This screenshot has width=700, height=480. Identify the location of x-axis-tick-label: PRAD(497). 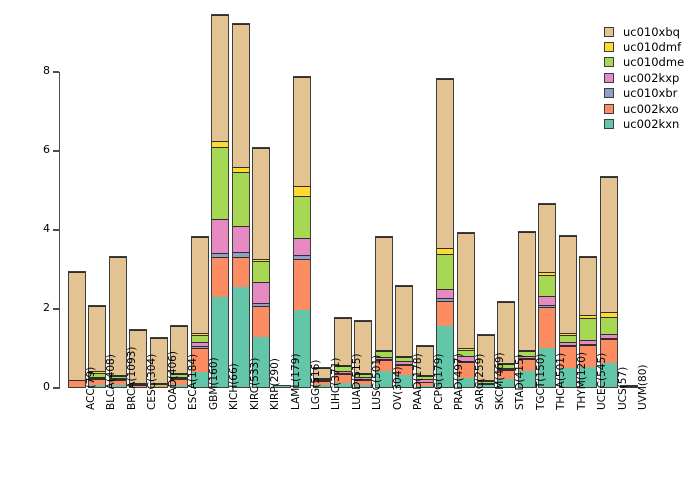
(459, 381).